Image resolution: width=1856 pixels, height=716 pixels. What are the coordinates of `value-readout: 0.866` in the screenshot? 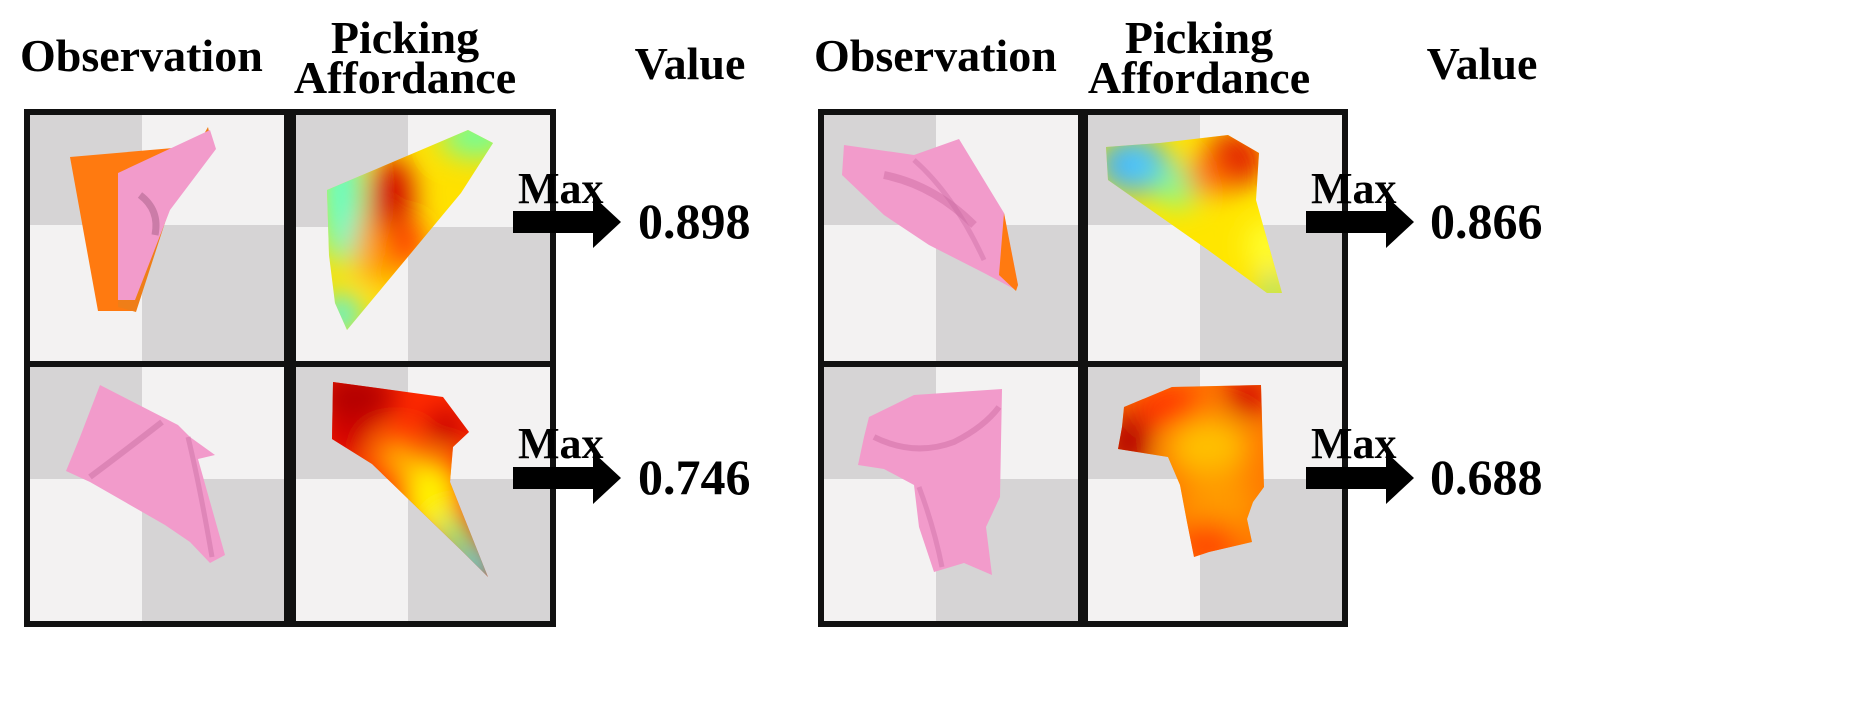 It's located at (1486, 221).